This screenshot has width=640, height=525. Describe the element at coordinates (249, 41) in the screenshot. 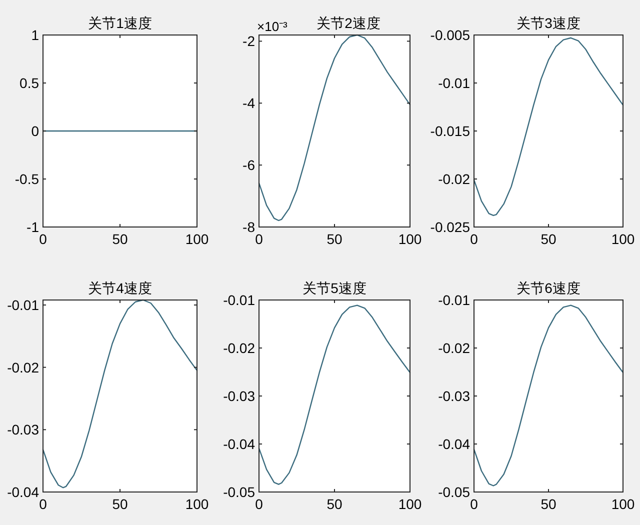

I see `y-tick-label: -2` at that location.